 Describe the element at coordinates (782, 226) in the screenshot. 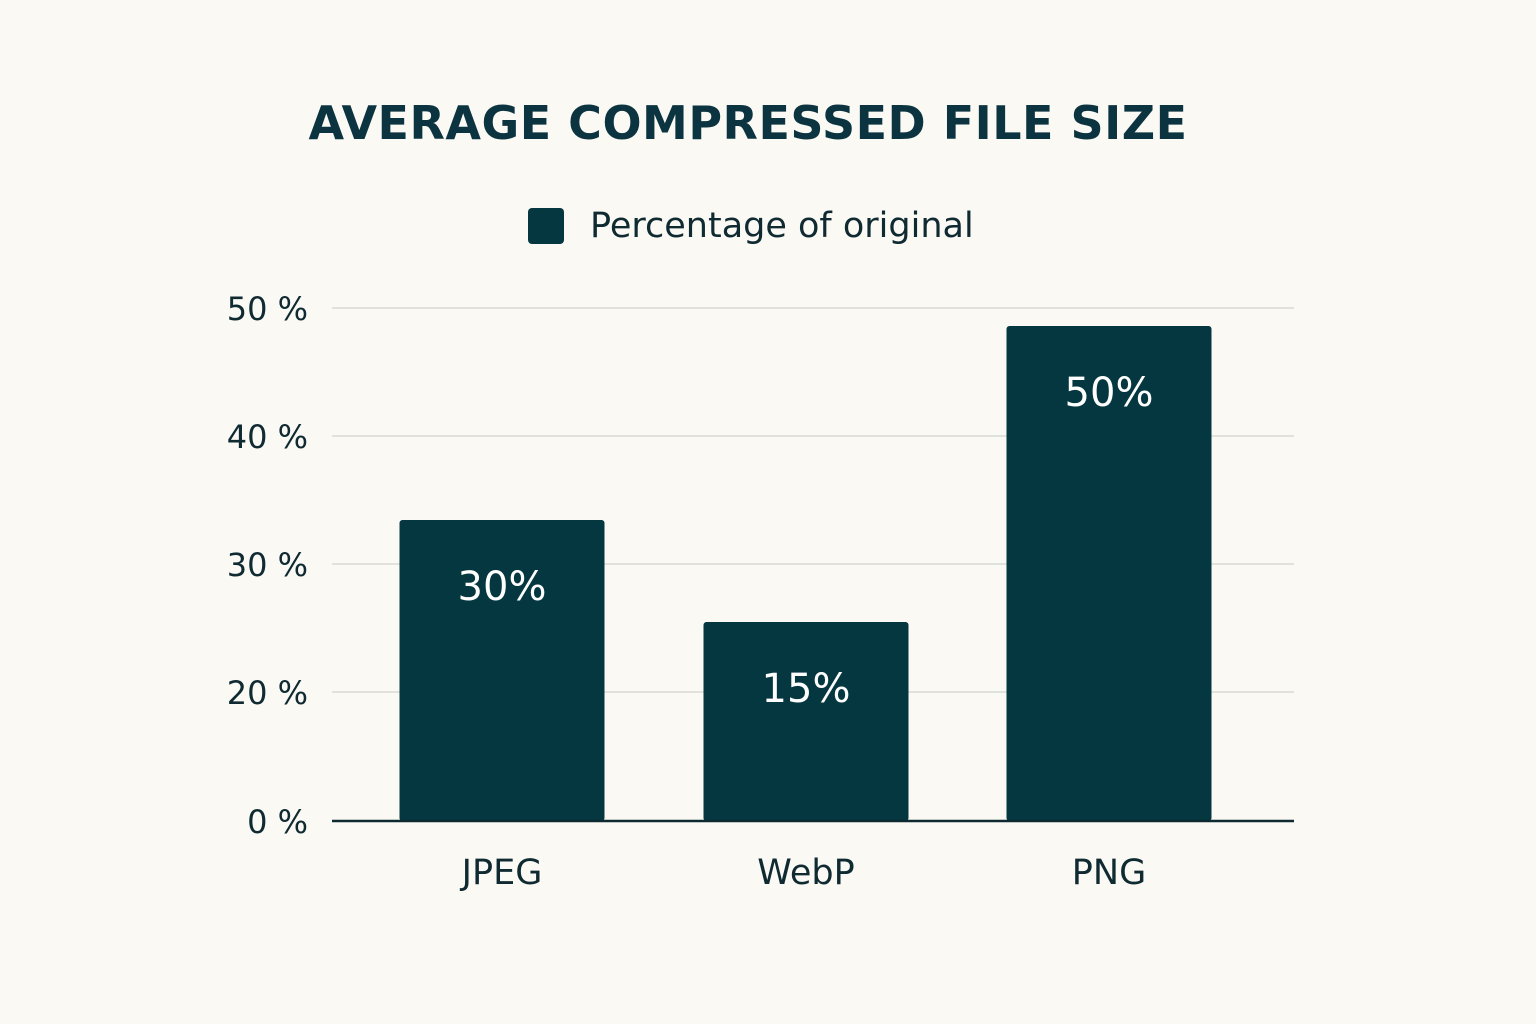

I see `legend-label: Percentage of original` at that location.